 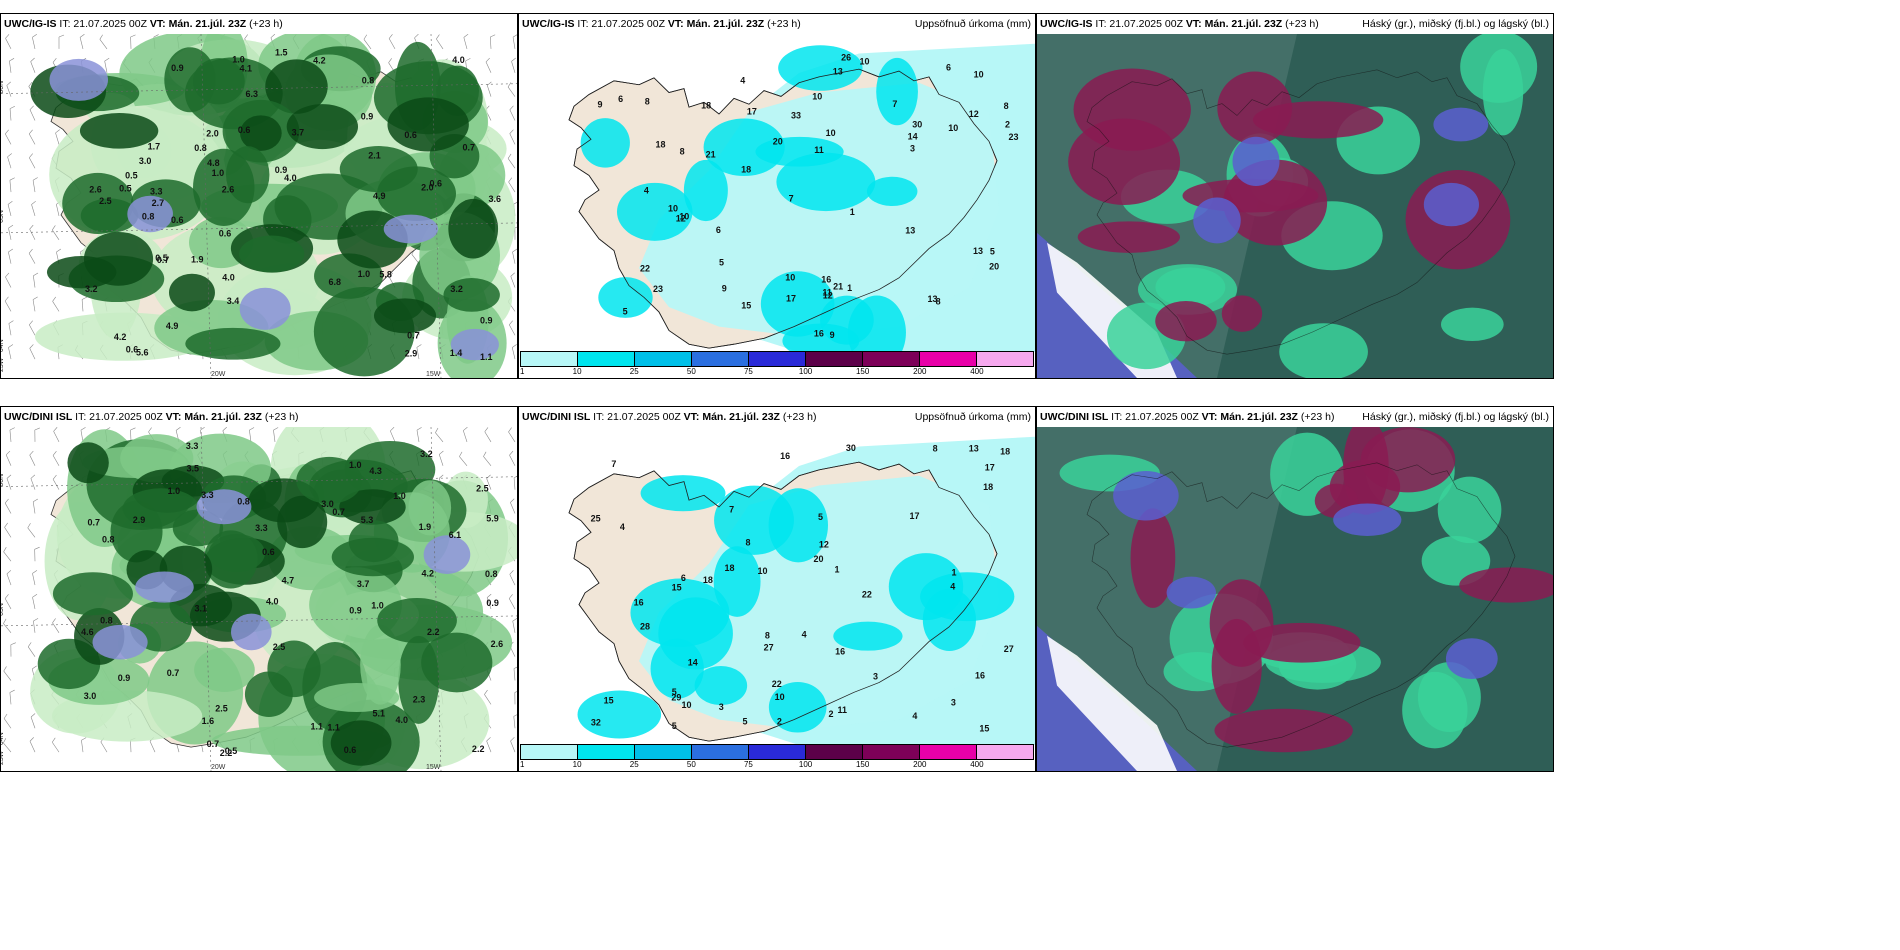 I want to click on value-label: 21, so click(x=711, y=155).